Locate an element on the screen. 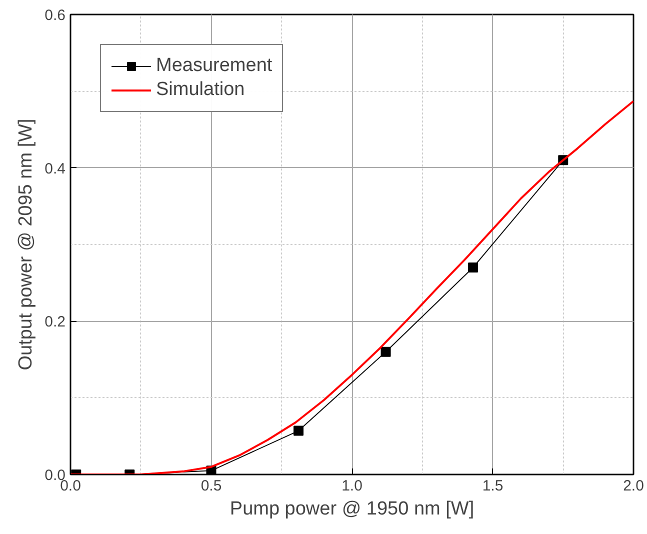  x-tick-label: 1.5 is located at coordinates (493, 486).